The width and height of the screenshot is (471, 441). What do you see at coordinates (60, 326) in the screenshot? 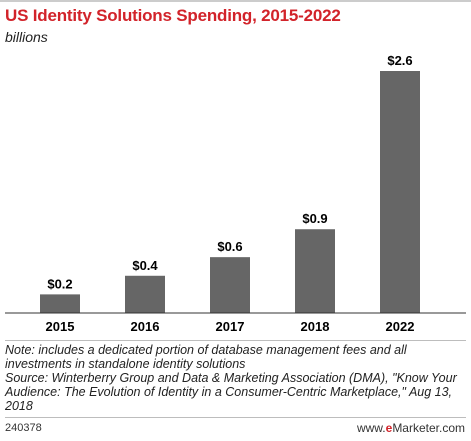
I see `x-tick-2015: 2015` at bounding box center [60, 326].